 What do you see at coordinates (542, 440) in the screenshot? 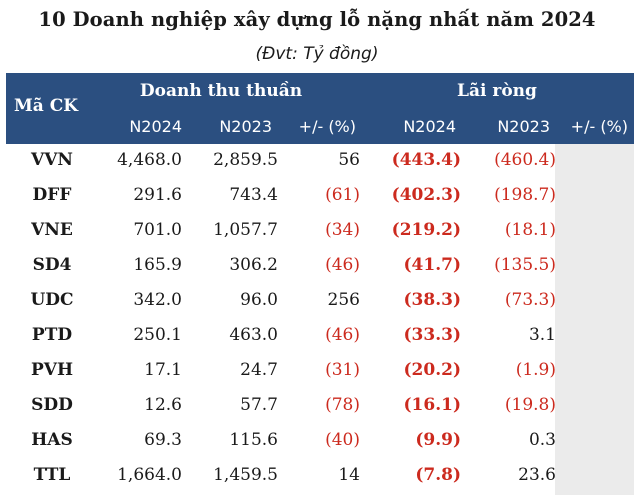
I see `net-profit-2023-cell: 0.3` at bounding box center [542, 440].